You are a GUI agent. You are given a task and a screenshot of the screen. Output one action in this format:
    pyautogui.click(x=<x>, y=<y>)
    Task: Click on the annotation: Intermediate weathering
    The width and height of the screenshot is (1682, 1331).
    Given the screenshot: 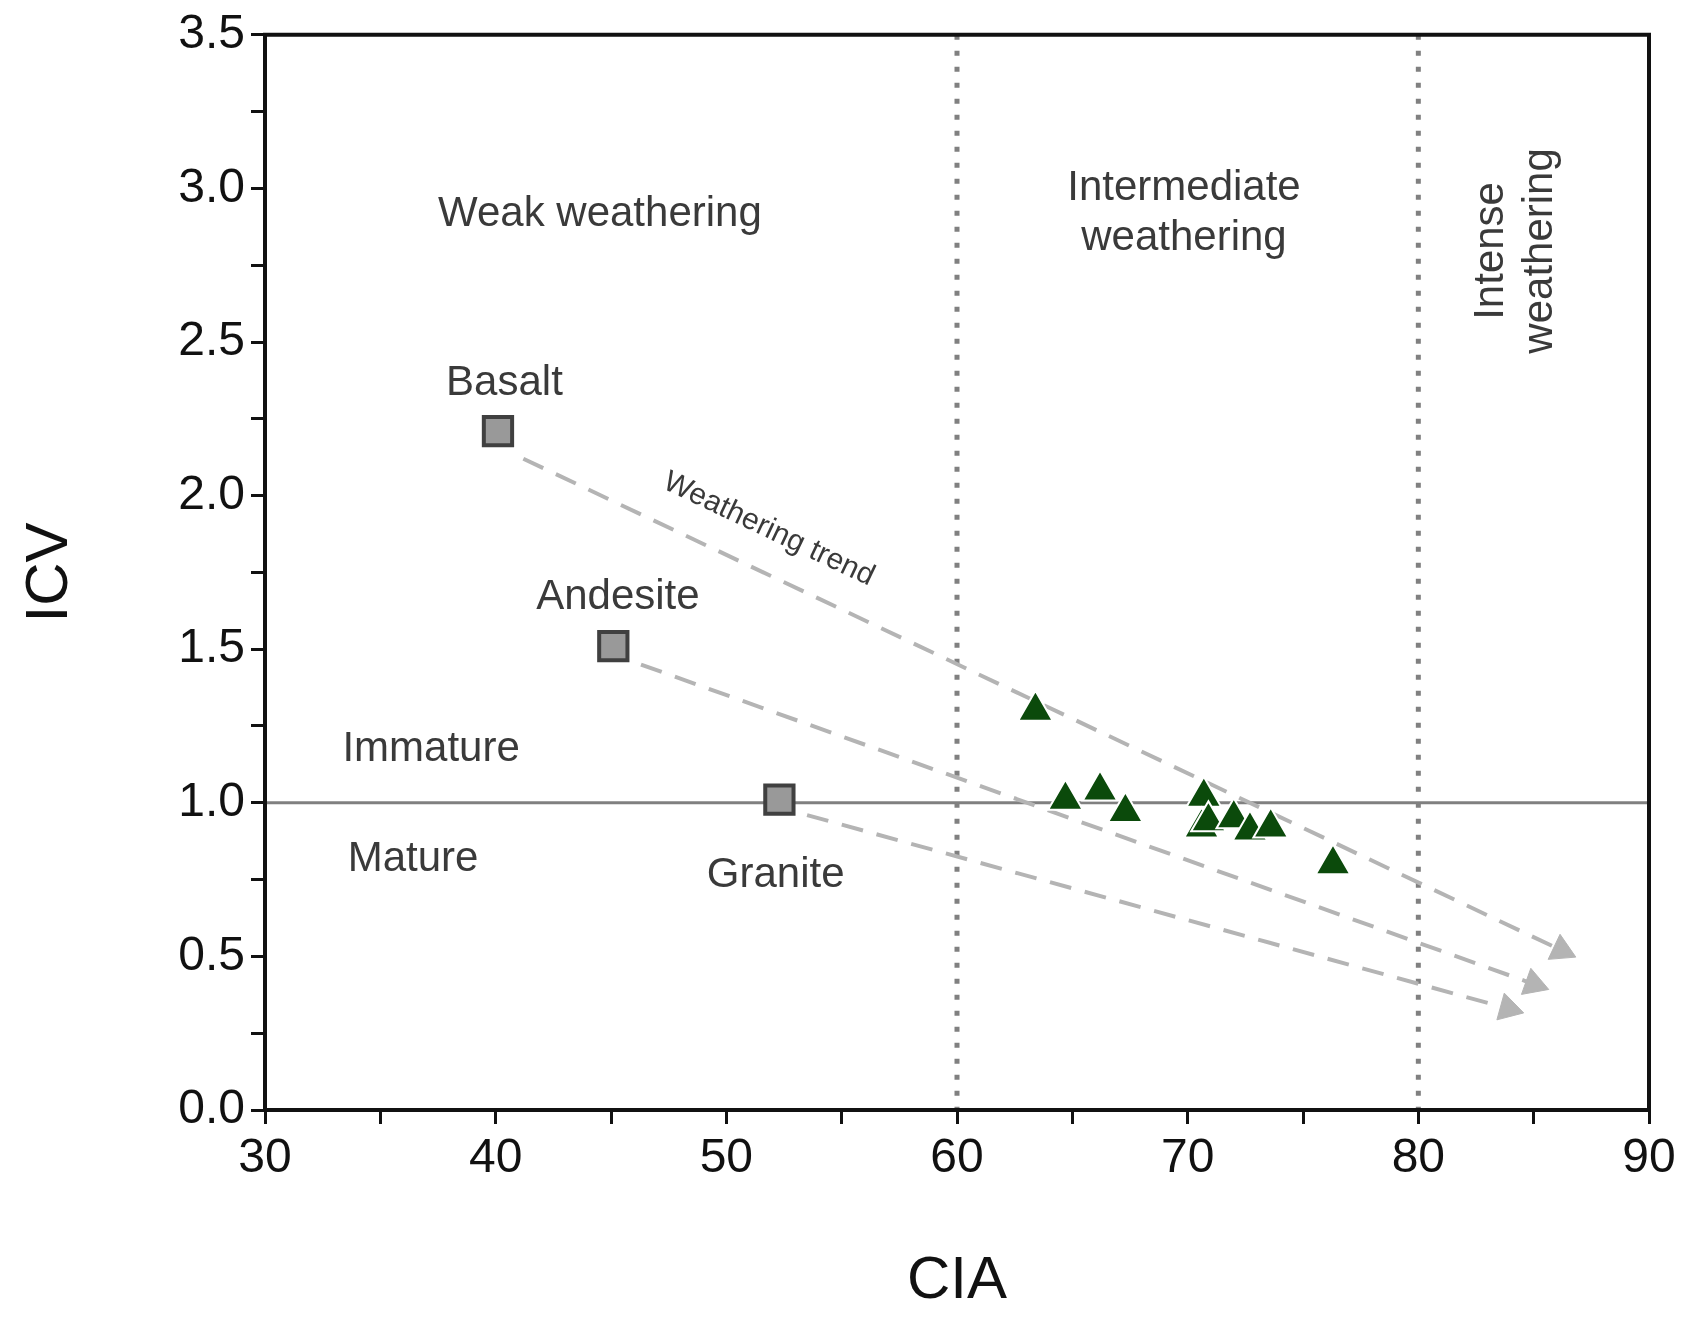 What is the action you would take?
    pyautogui.click(x=1184, y=210)
    